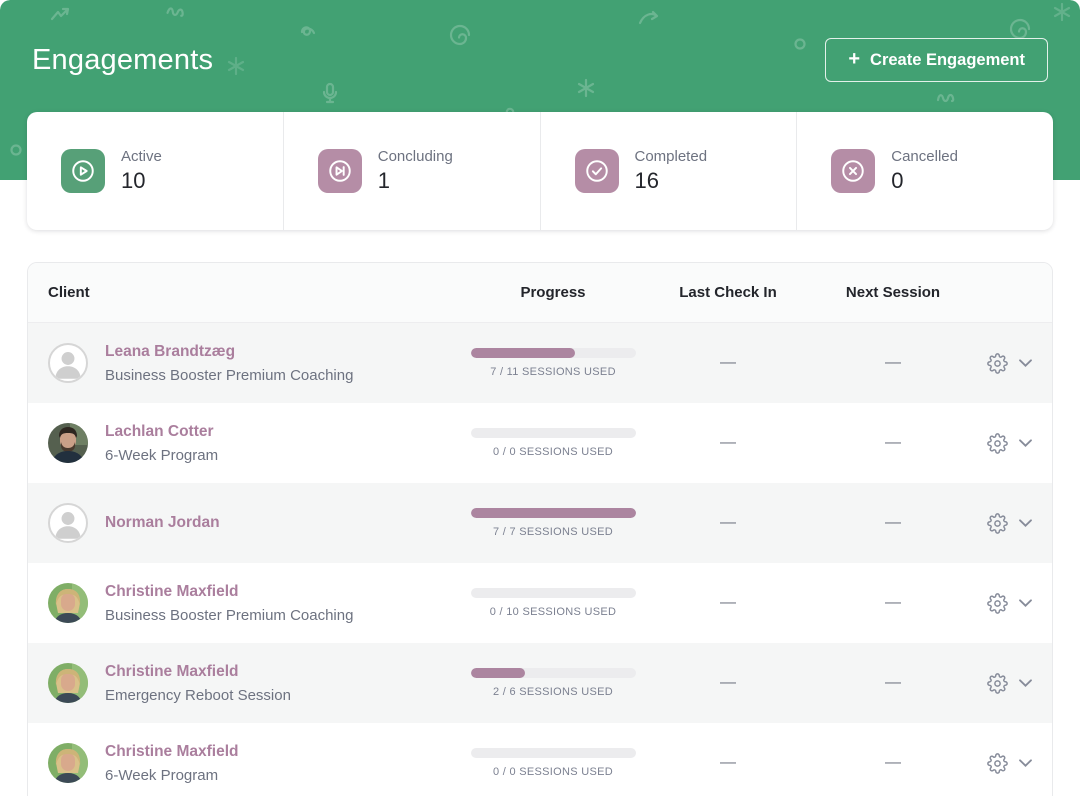  What do you see at coordinates (897, 180) in the screenshot?
I see `stat-value: 0` at bounding box center [897, 180].